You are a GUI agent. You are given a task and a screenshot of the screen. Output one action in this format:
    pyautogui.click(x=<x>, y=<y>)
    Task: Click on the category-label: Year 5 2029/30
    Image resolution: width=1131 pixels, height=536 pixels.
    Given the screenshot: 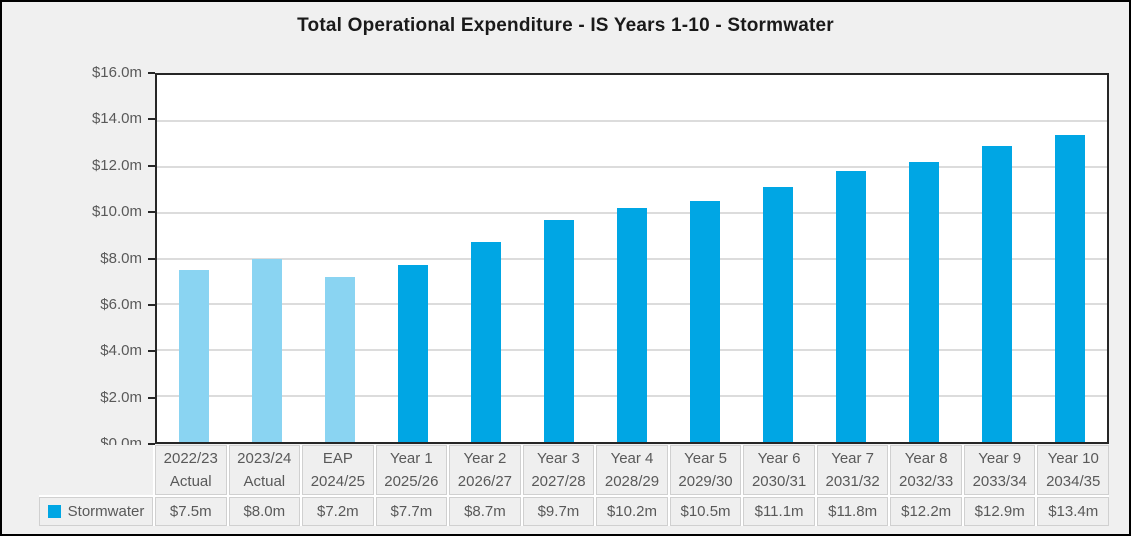 What is the action you would take?
    pyautogui.click(x=705, y=470)
    